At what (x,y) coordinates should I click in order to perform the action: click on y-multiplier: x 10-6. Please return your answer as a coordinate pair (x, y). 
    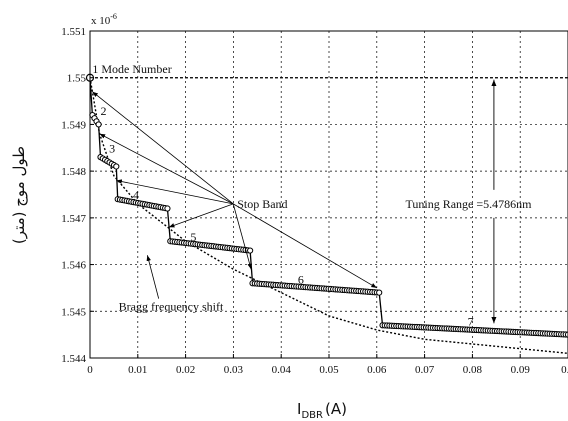
    Looking at the image, I should click on (104, 19).